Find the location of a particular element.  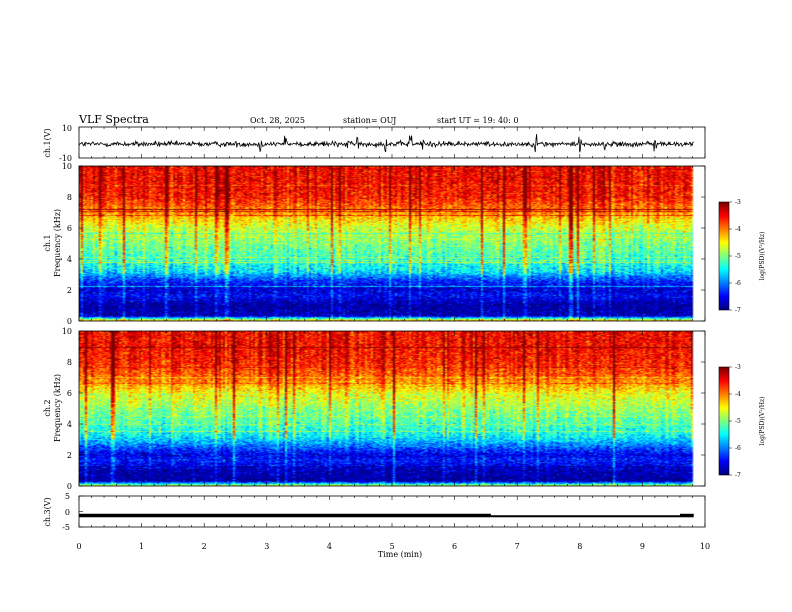

station-label: station= OUJ is located at coordinates (369, 120).